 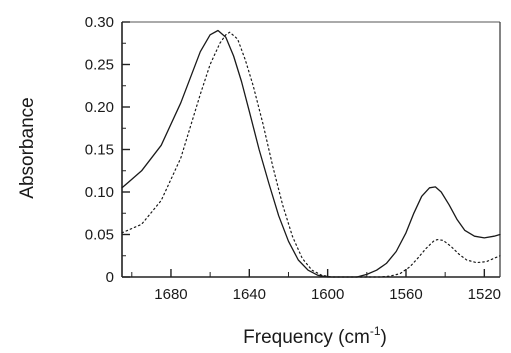 What do you see at coordinates (99, 192) in the screenshot?
I see `y-tick-label: 0.10` at bounding box center [99, 192].